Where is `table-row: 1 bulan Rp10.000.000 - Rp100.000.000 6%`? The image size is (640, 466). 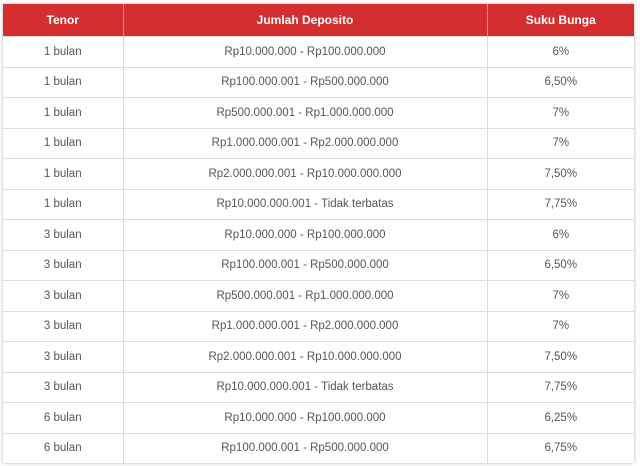 table-row: 1 bulan Rp10.000.000 - Rp100.000.000 6% is located at coordinates (318, 51).